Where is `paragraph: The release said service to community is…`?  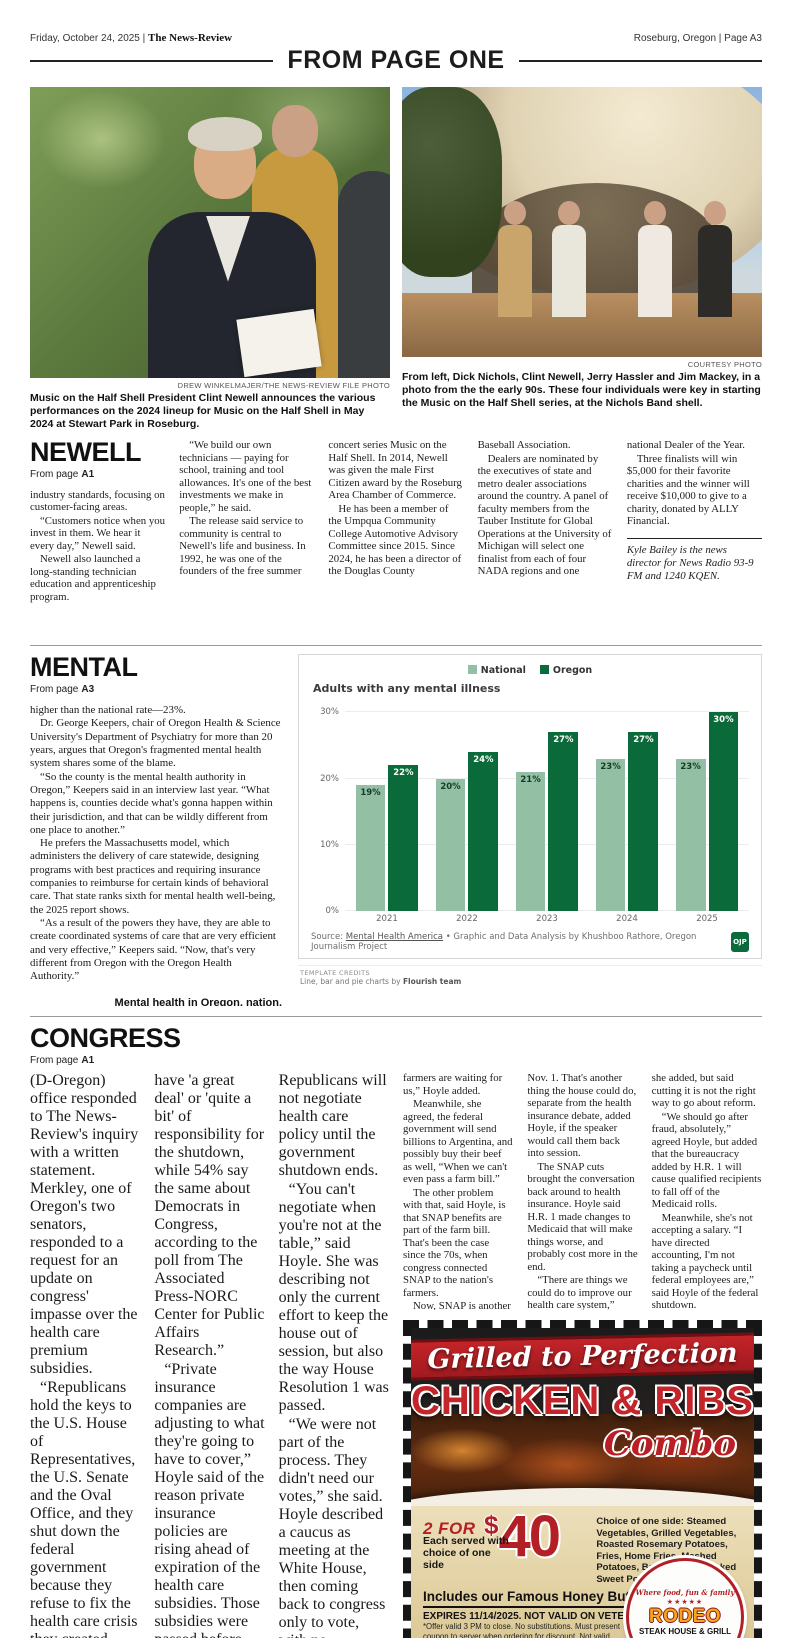
paragraph: The release said service to community is… is located at coordinates (242, 546).